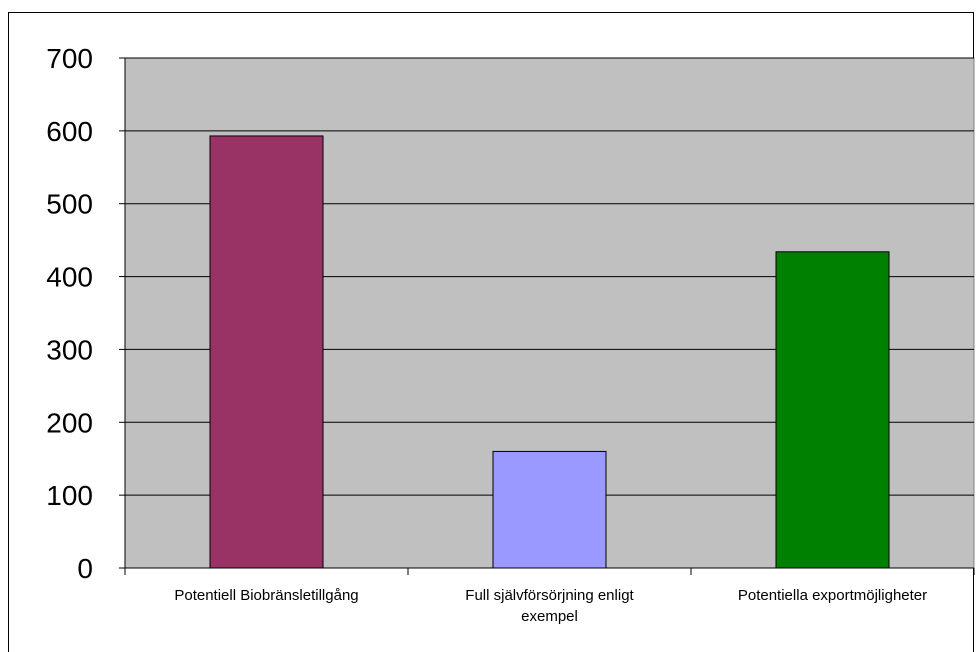 The width and height of the screenshot is (977, 652). What do you see at coordinates (69, 422) in the screenshot?
I see `y-tick-label: 200` at bounding box center [69, 422].